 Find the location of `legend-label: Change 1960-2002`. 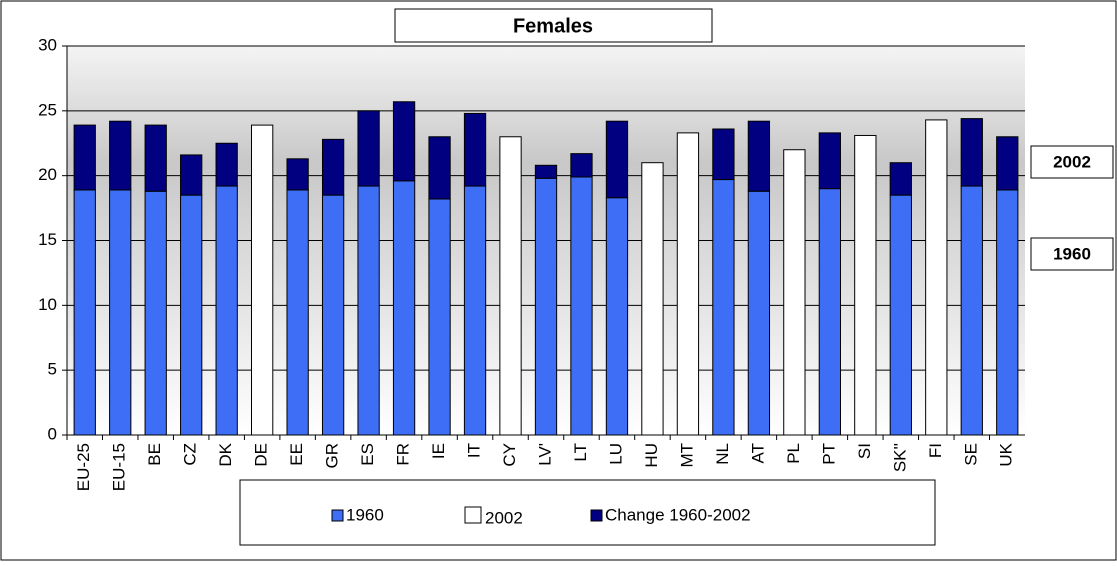

legend-label: Change 1960-2002 is located at coordinates (678, 514).